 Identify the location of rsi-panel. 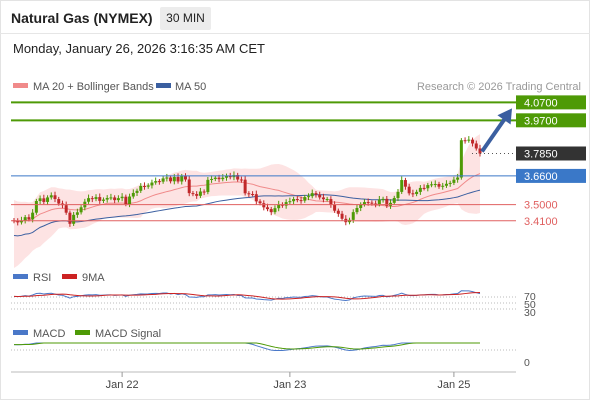
(263, 300).